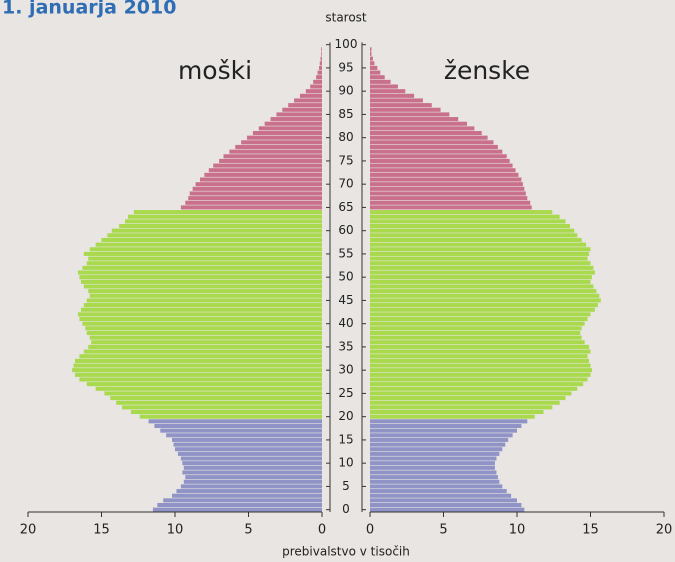 The height and width of the screenshot is (562, 675). I want to click on y-tick-label: 20, so click(345, 416).